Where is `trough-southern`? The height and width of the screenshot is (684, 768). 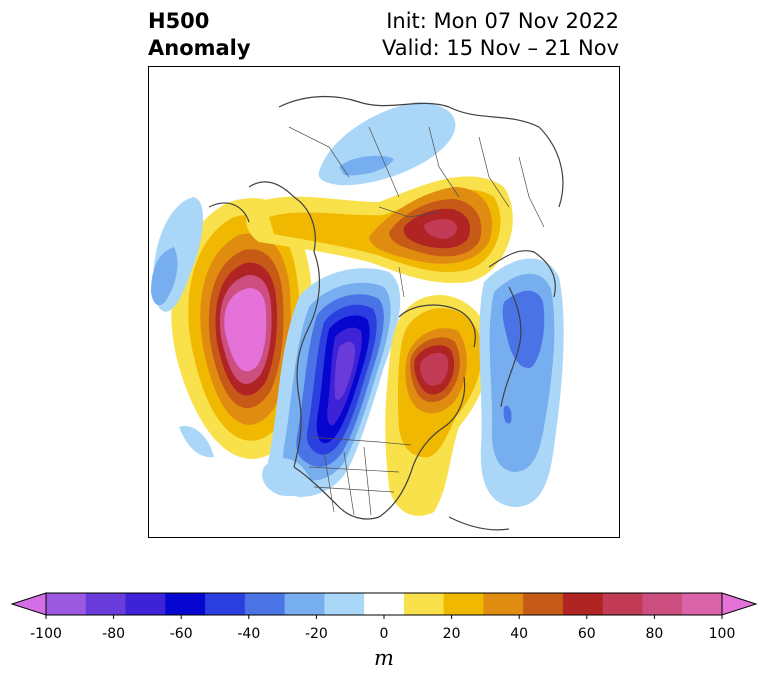 trough-southern is located at coordinates (286, 477).